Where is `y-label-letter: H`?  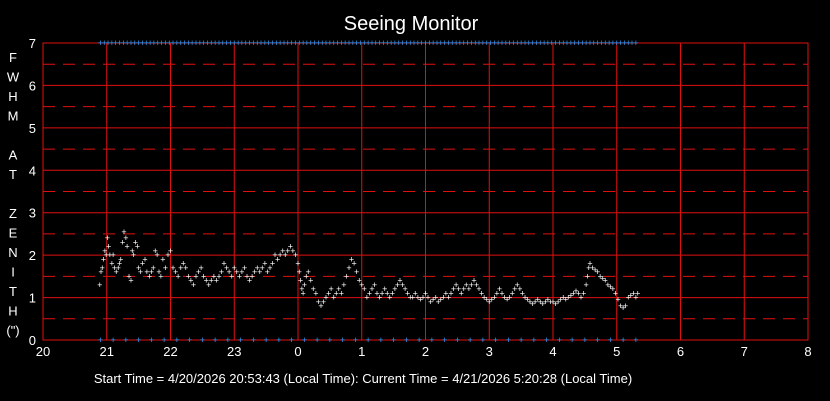
y-label-letter: H is located at coordinates (12, 96).